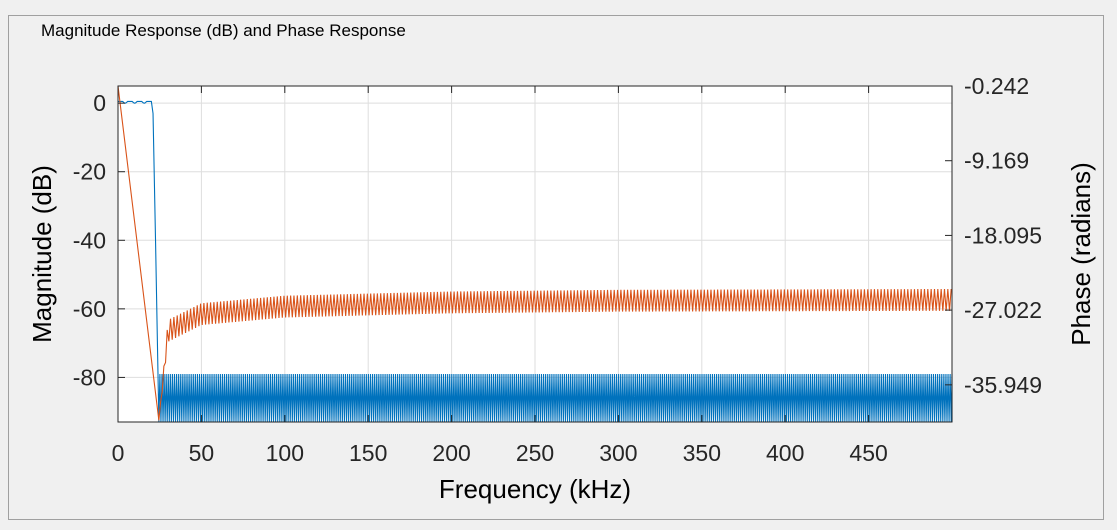 The width and height of the screenshot is (1117, 530). I want to click on y-left-tick-label: 0, so click(99, 103).